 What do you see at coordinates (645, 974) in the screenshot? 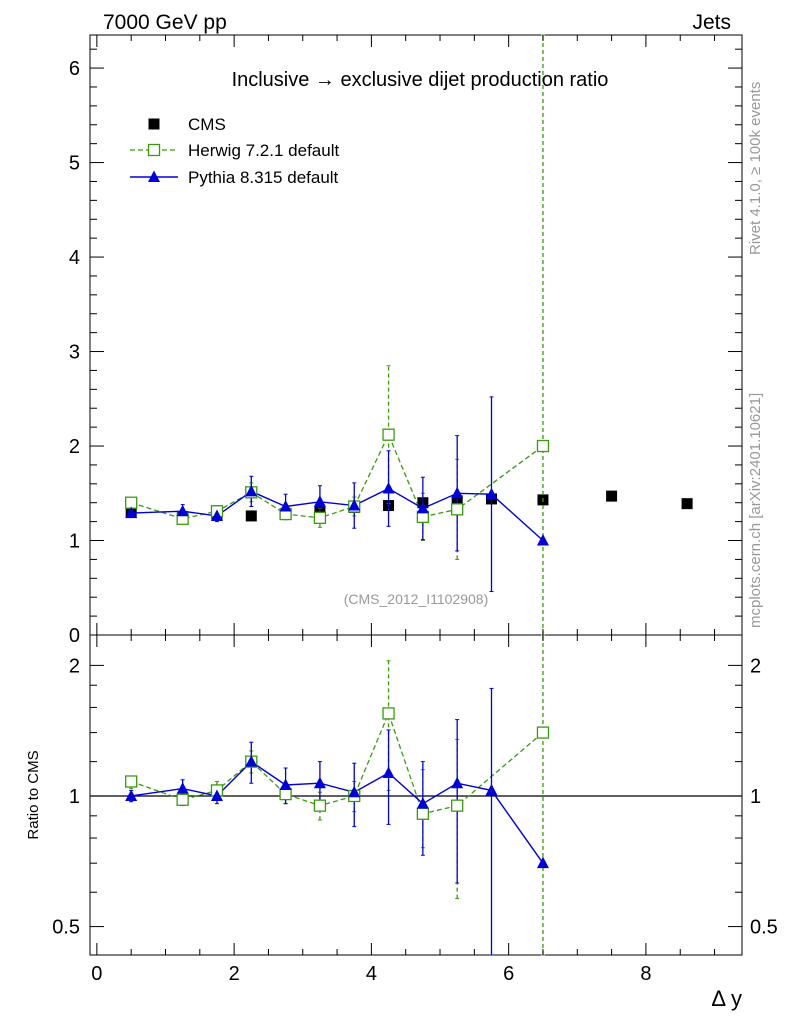
I see `x-tick-label: 8` at bounding box center [645, 974].